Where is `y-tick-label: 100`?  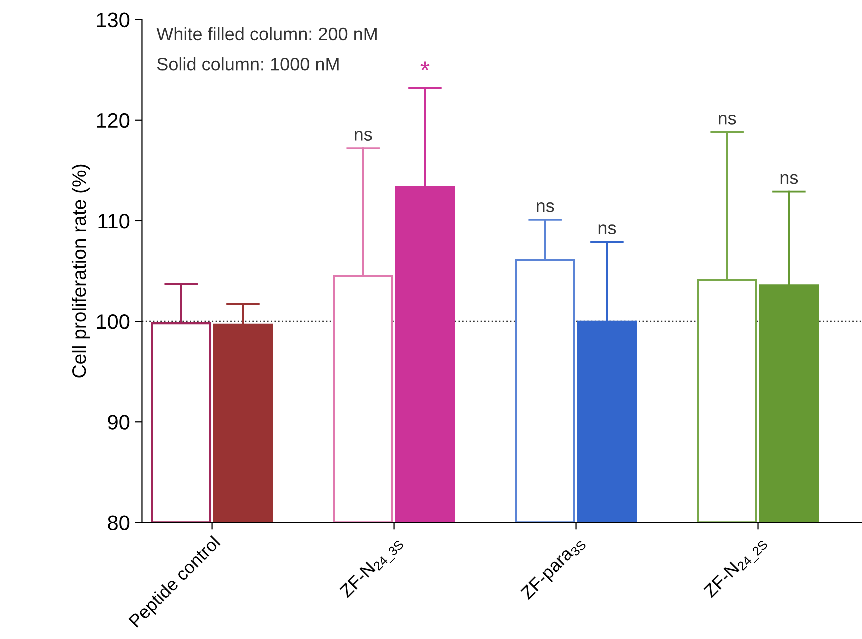
y-tick-label: 100 is located at coordinates (113, 322).